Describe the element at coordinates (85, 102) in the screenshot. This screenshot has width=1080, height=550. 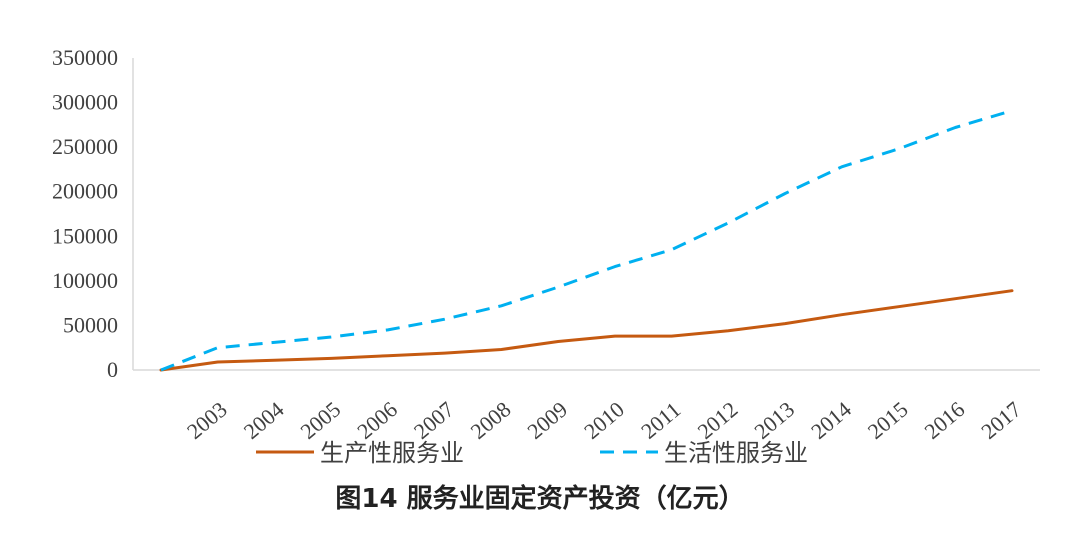
I see `y-tick-label: 300000` at that location.